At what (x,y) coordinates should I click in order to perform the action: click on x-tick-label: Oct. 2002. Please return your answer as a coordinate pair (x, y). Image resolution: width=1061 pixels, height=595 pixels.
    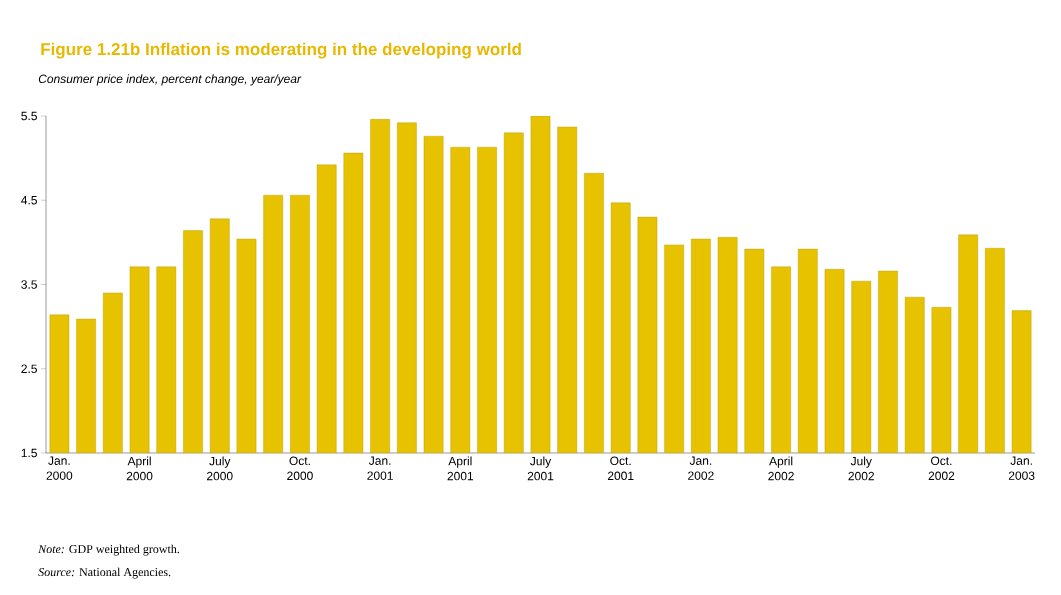
    Looking at the image, I should click on (941, 468).